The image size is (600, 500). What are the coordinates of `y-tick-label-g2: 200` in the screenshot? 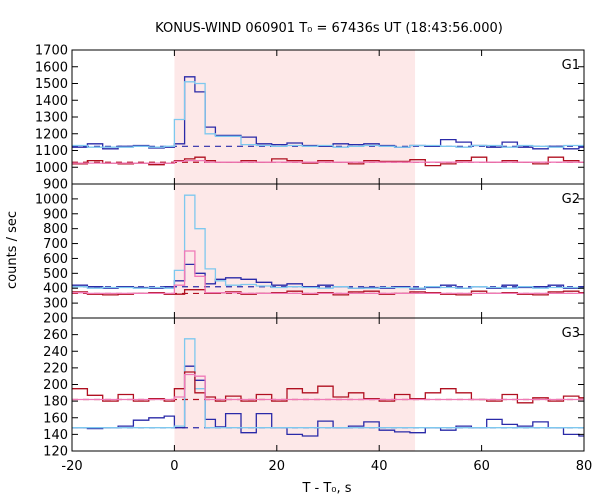 It's located at (55, 319).